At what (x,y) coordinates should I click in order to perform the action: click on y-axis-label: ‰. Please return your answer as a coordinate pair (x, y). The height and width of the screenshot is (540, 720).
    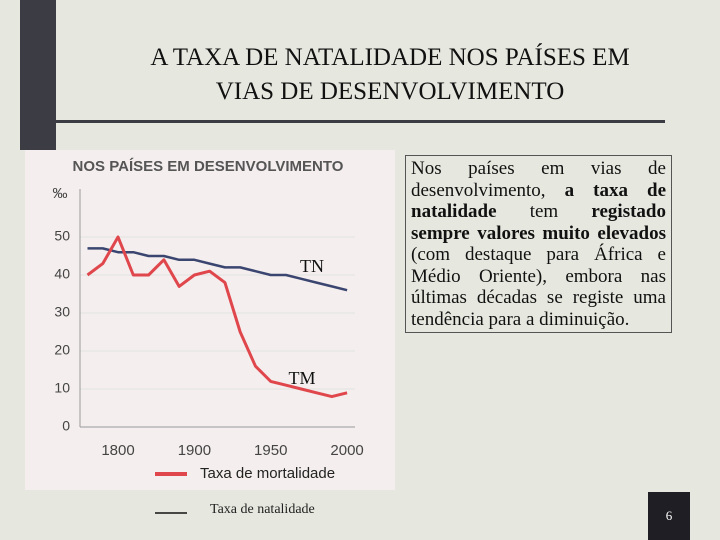
    Looking at the image, I should click on (60, 193).